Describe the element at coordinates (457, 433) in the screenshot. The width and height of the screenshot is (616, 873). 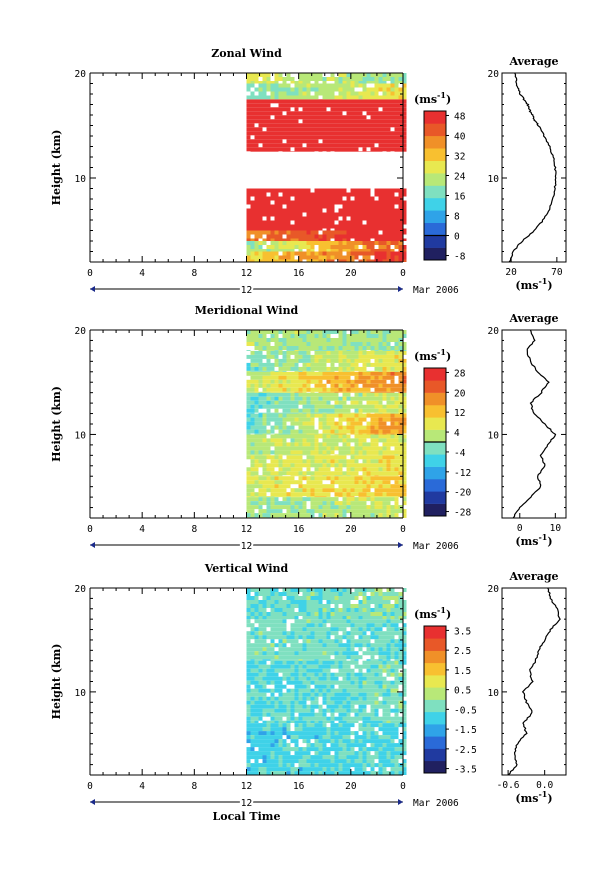
I see `colorbar-label: 4` at that location.